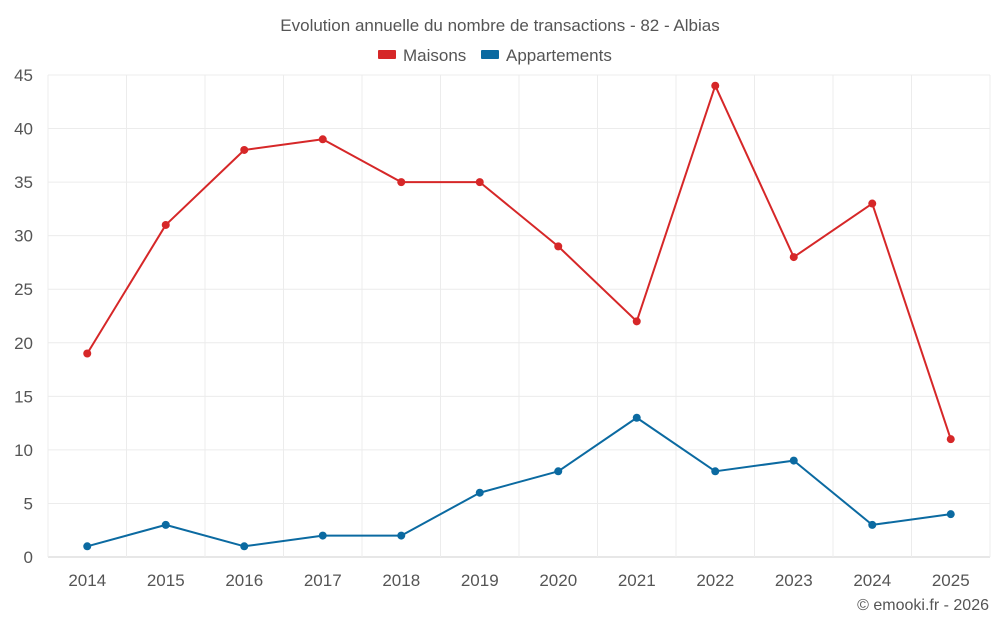  I want to click on legend-label: Maisons, so click(434, 55).